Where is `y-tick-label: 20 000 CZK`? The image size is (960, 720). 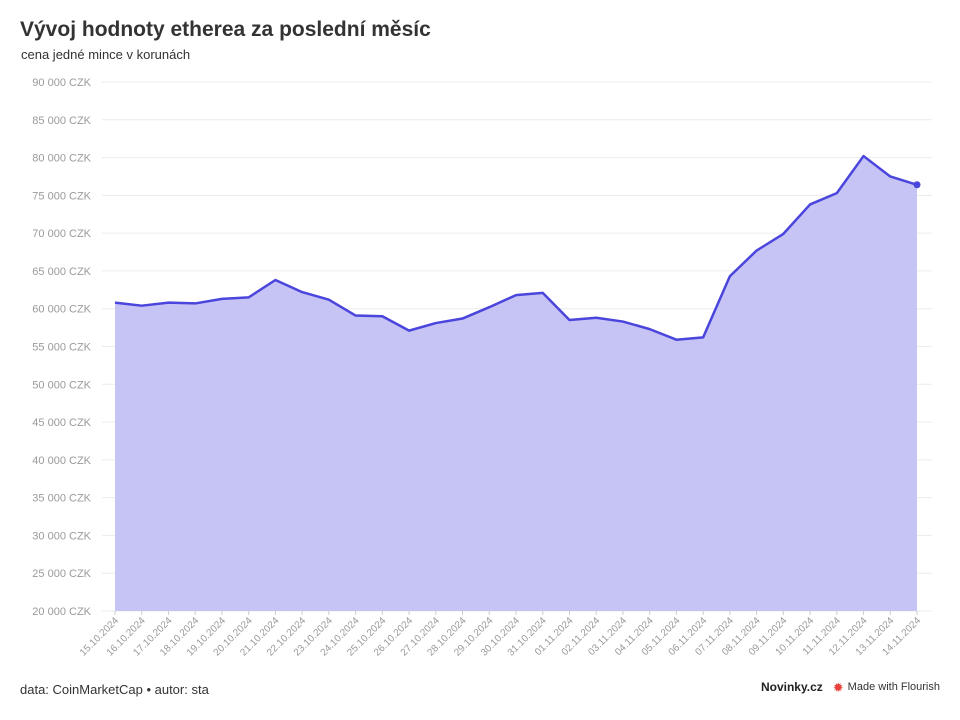 y-tick-label: 20 000 CZK is located at coordinates (61, 612).